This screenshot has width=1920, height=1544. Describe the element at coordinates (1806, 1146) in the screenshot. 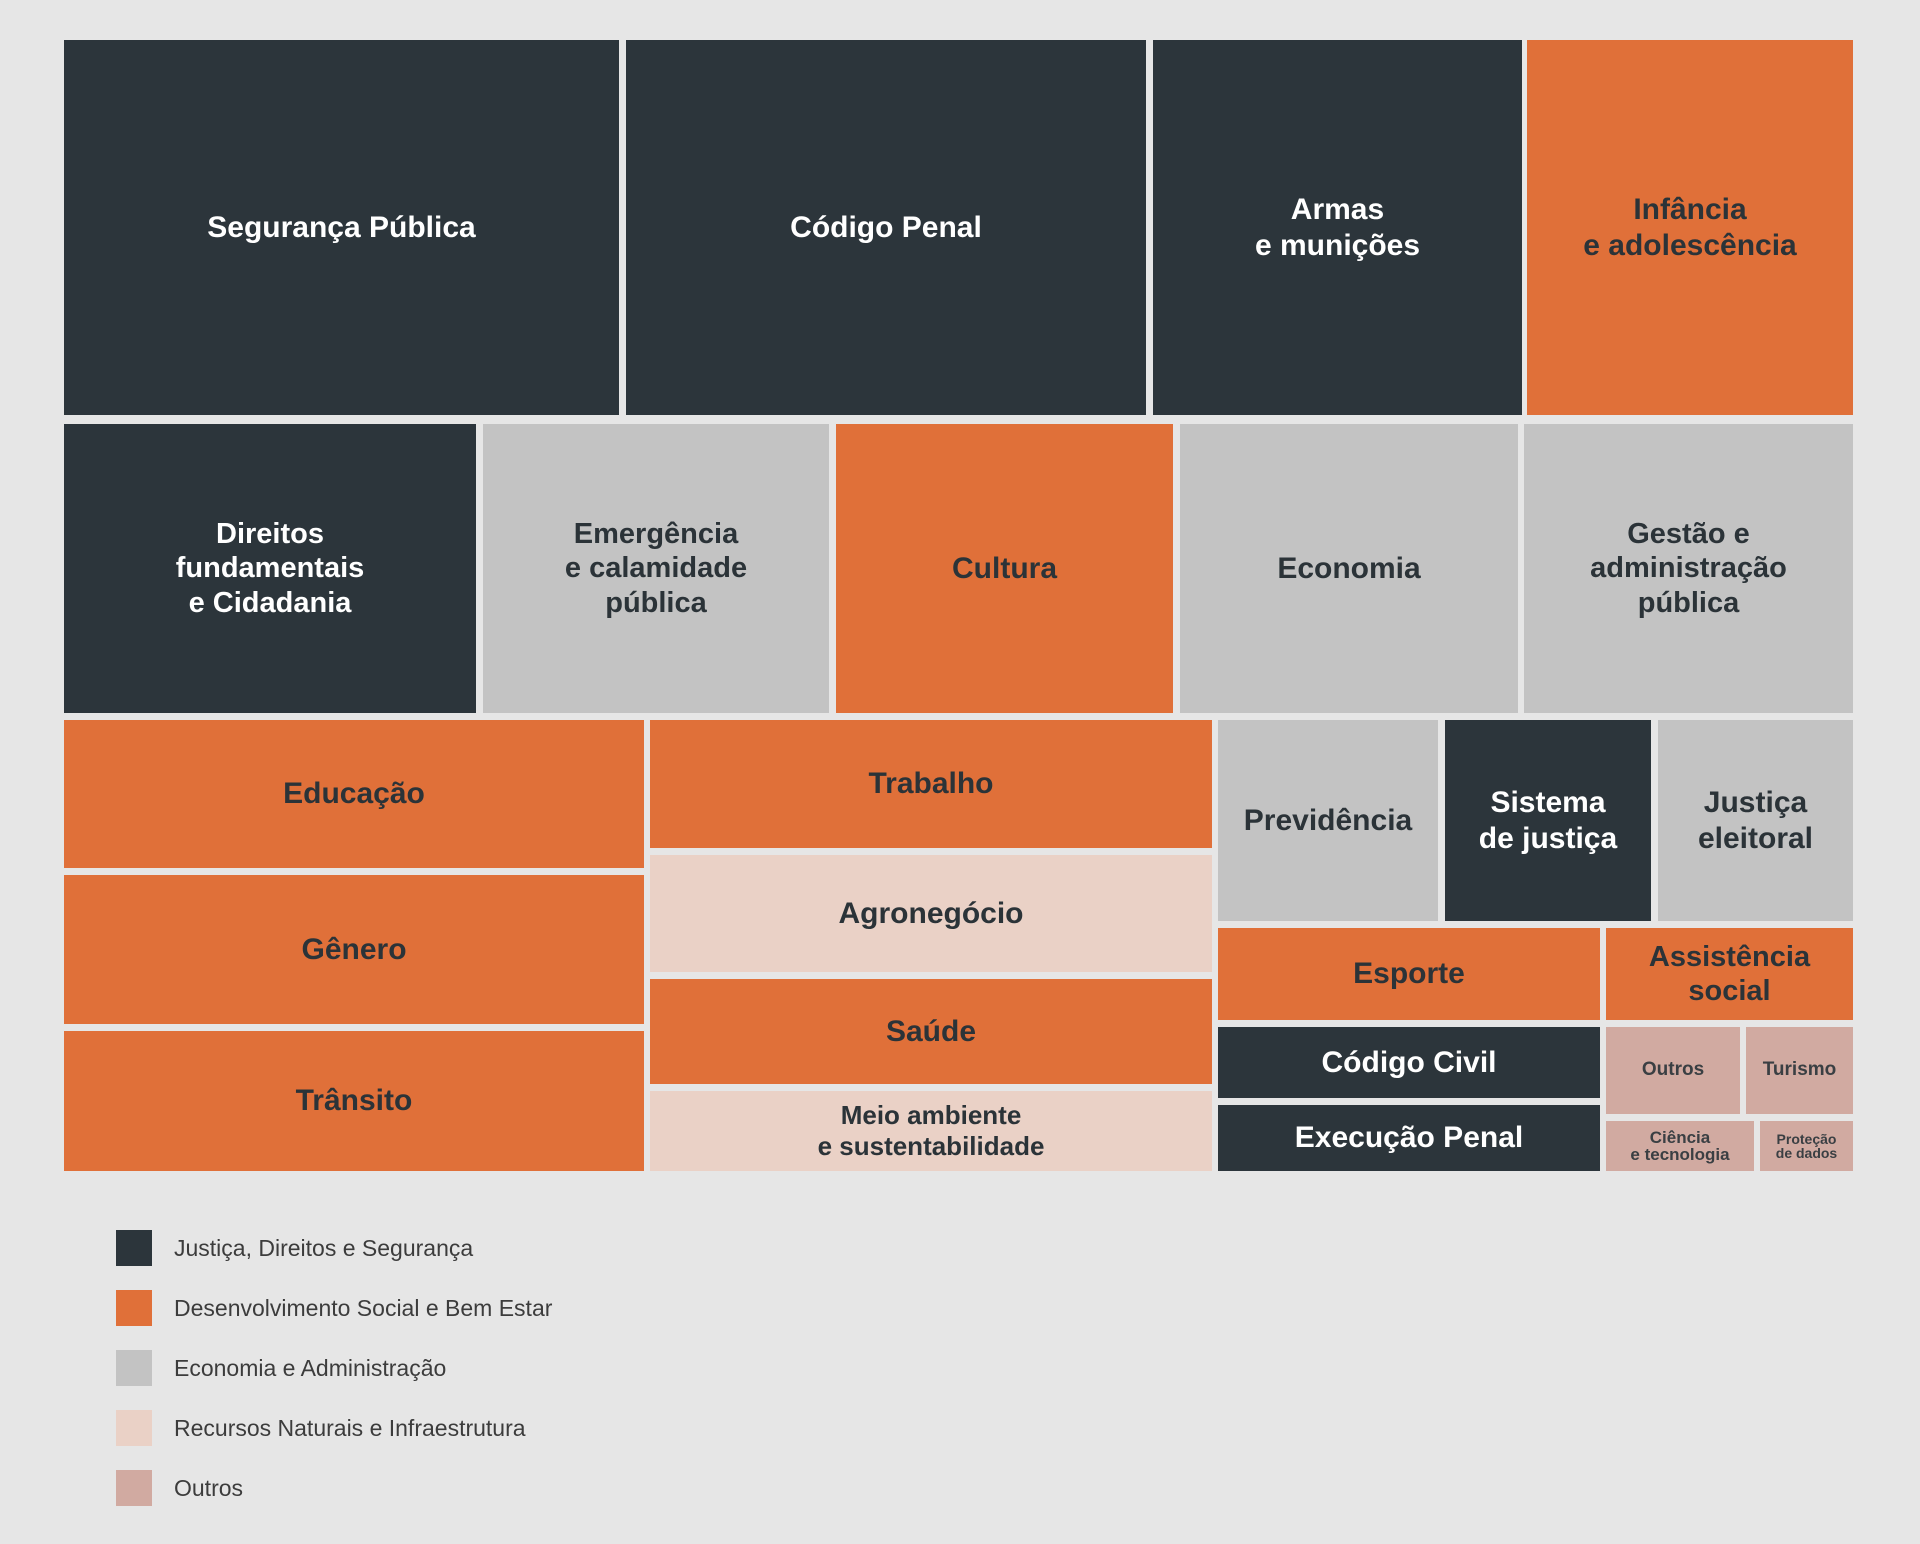

I see `treemap-tile: Proteção de dados` at that location.